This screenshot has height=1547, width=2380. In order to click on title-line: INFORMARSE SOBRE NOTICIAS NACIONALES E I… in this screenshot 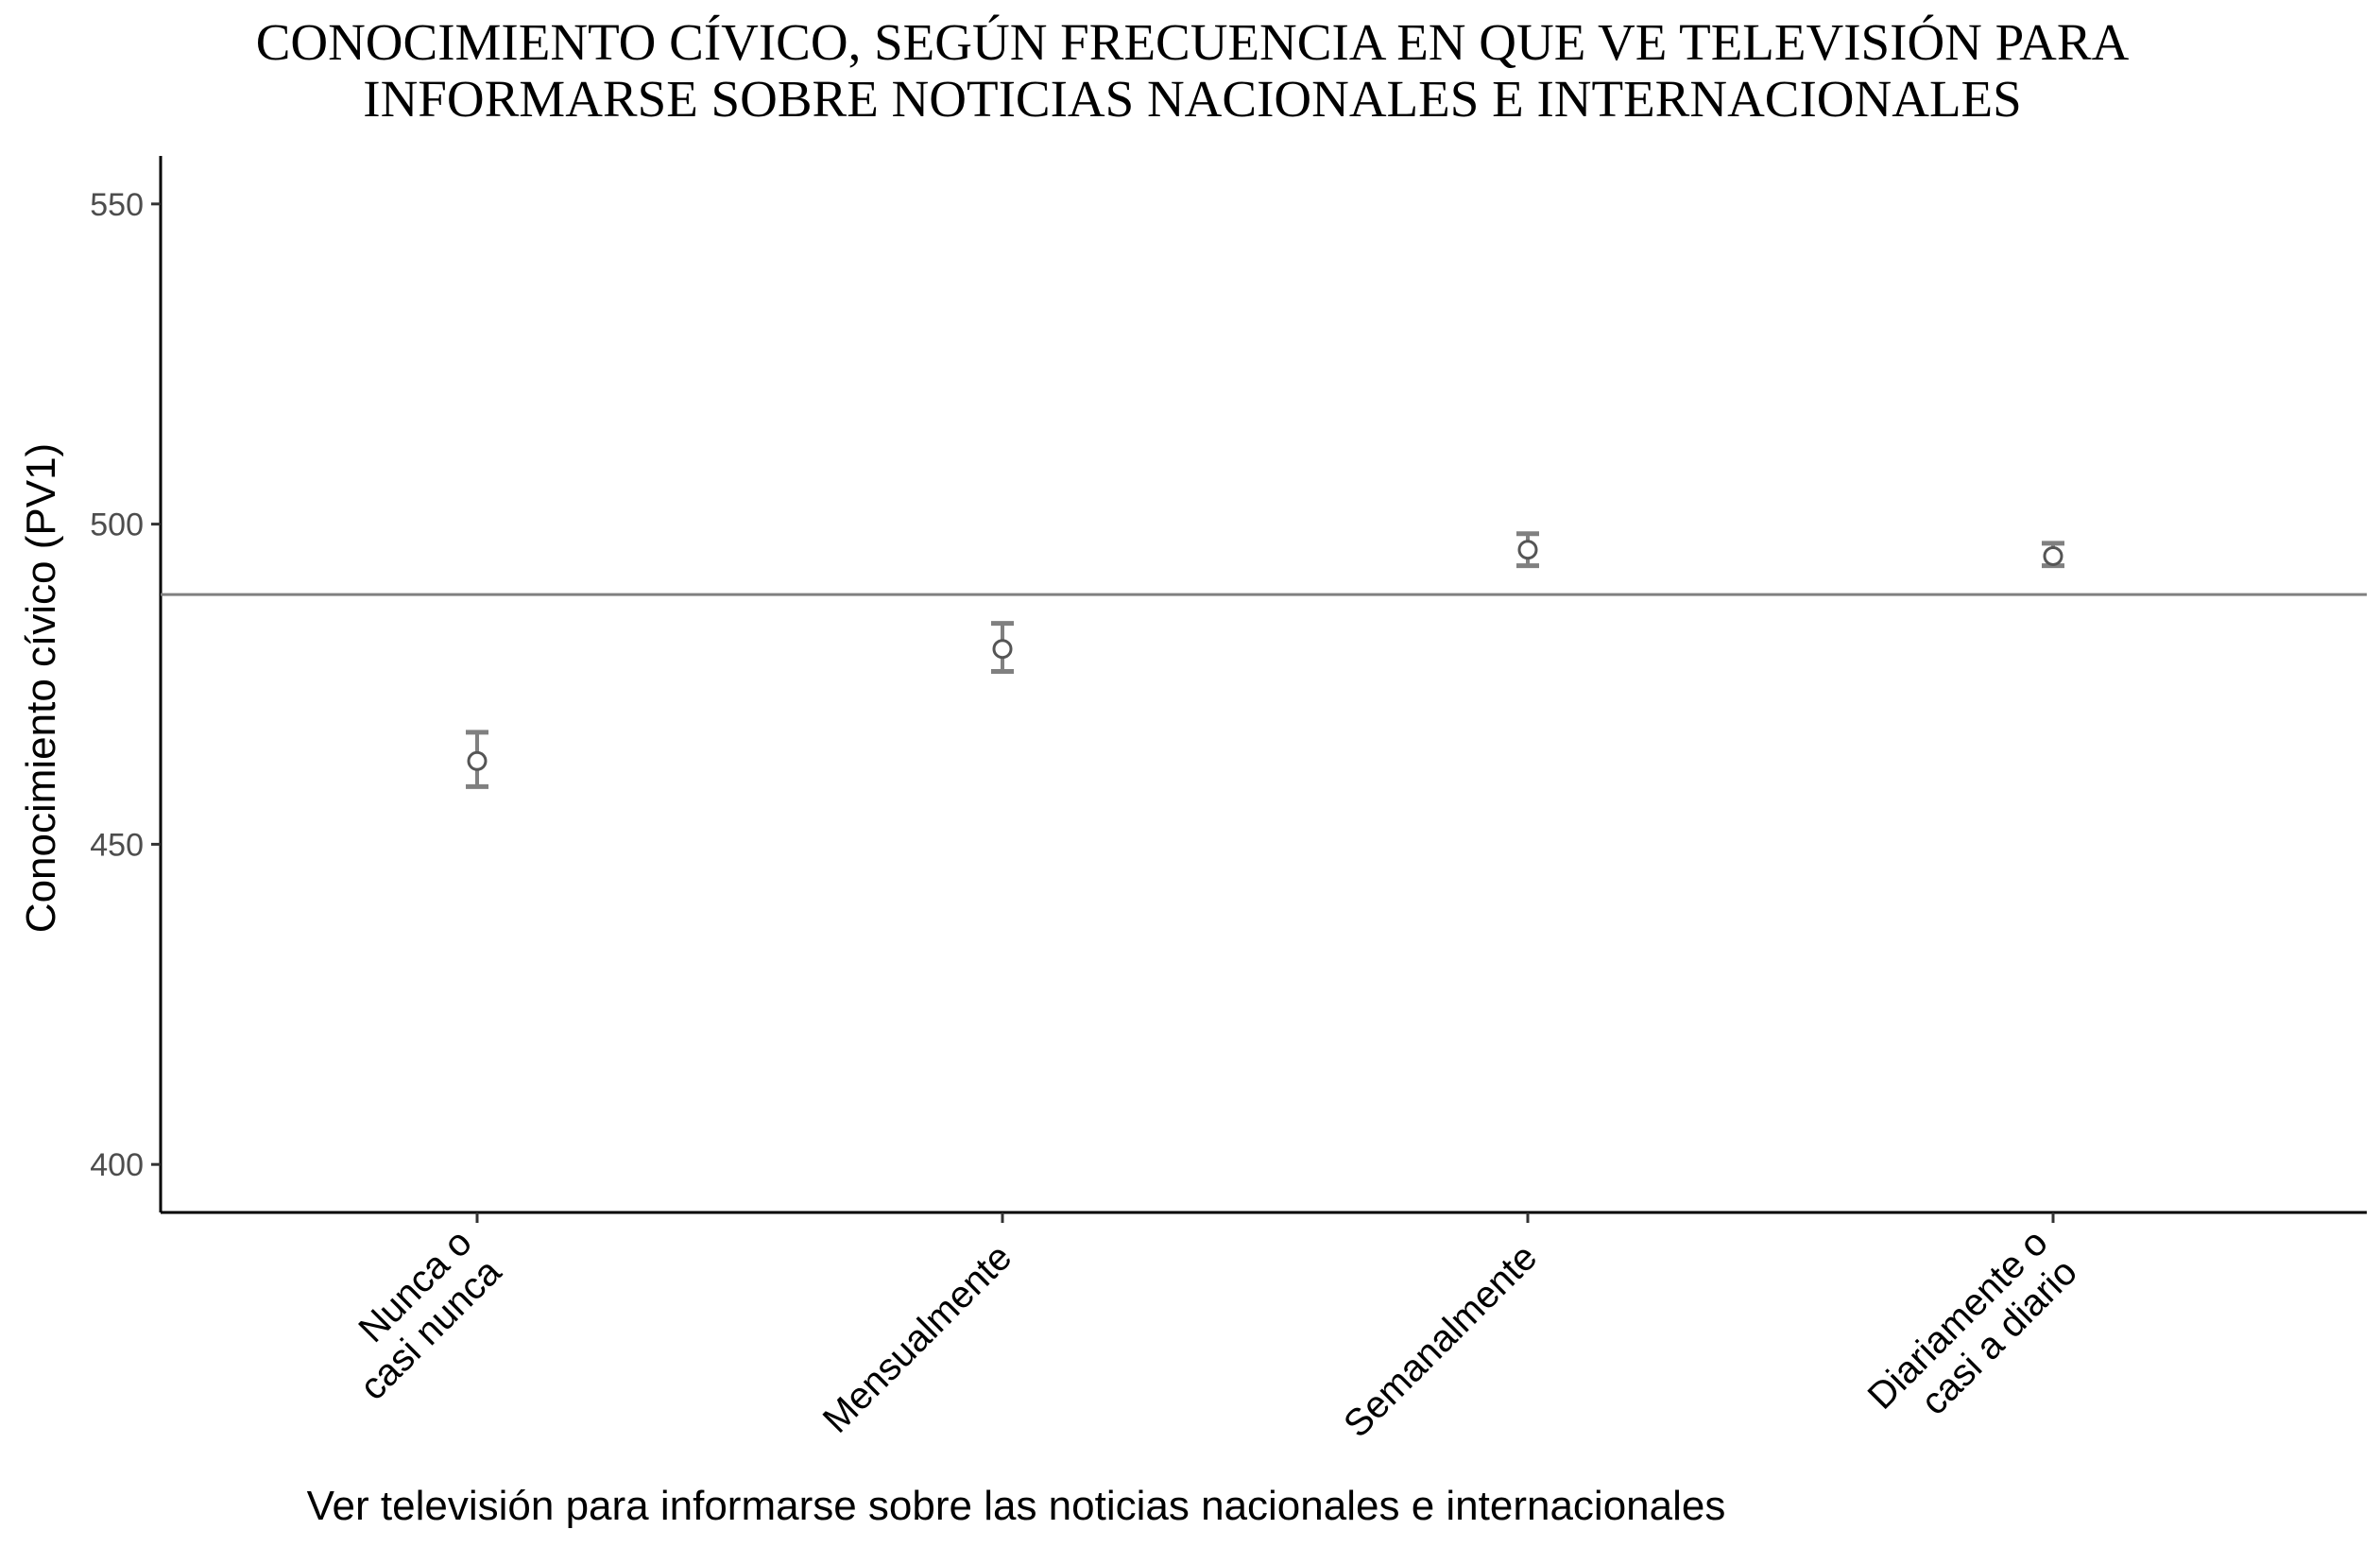, I will do `click(1192, 99)`.